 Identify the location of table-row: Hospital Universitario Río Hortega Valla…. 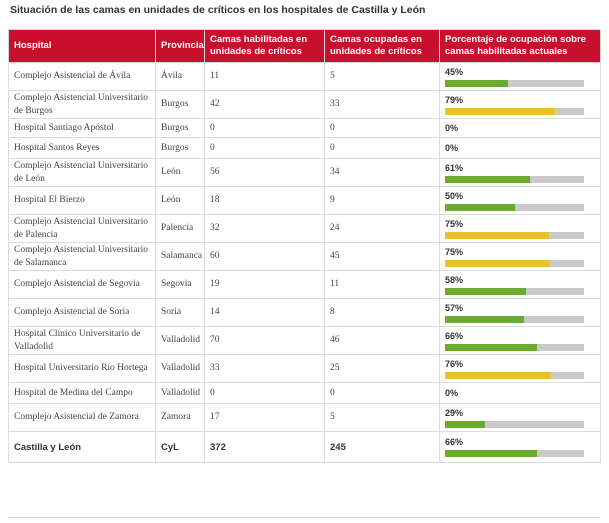
(304, 368).